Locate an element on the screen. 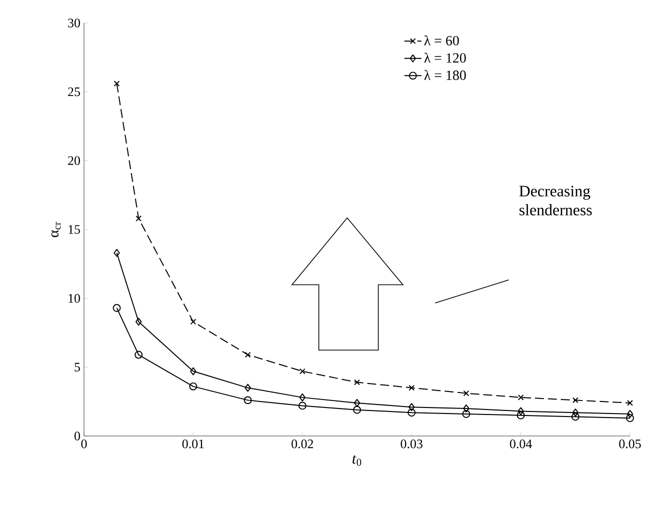 The width and height of the screenshot is (650, 515). x-axis-title: t$_{0}$ is located at coordinates (357, 460).